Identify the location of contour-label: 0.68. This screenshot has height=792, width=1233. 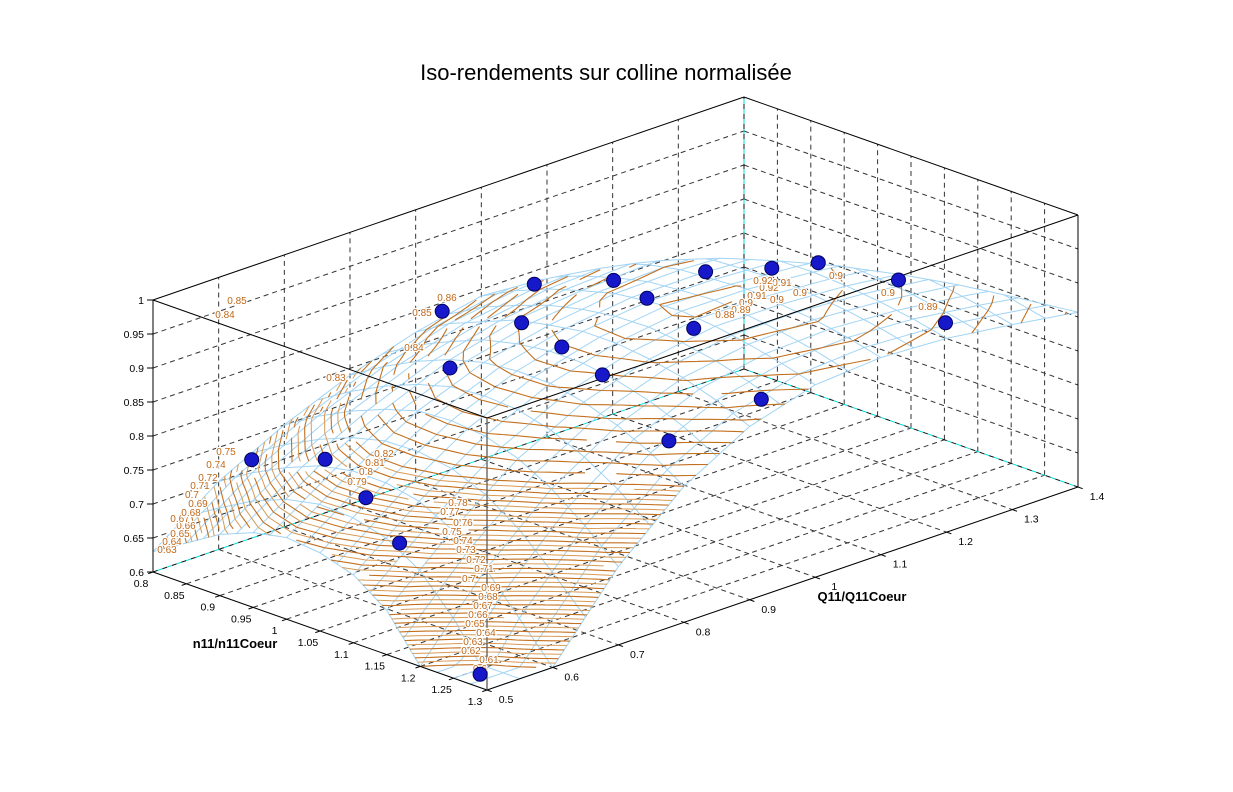
(488, 597).